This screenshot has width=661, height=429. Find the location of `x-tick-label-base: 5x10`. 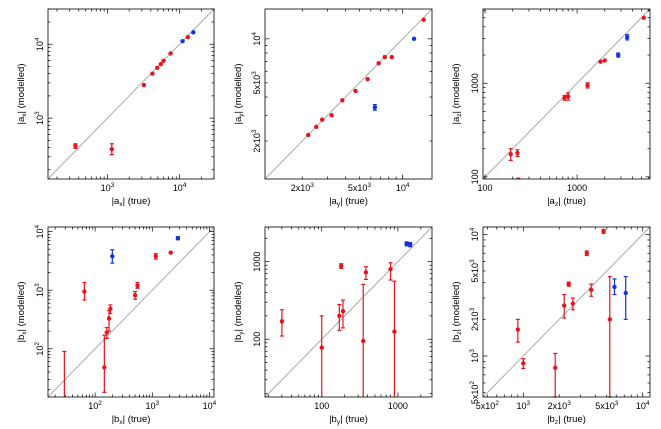

x-tick-label-base: 5x10 is located at coordinates (605, 406).